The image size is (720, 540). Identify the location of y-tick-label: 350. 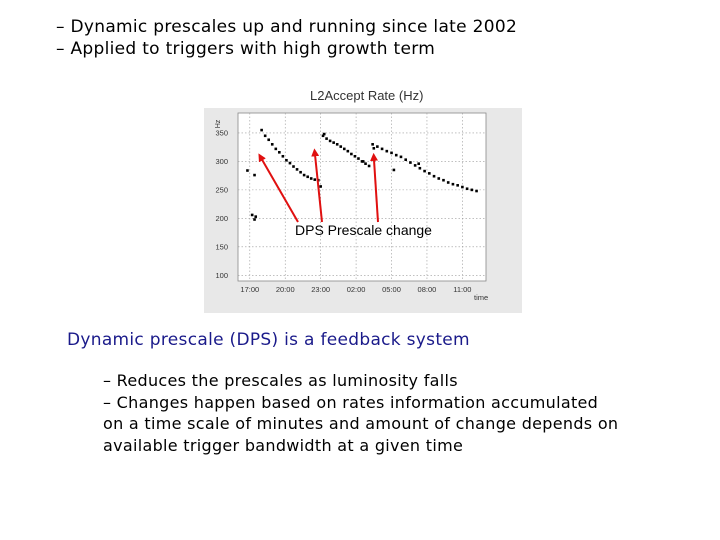
(221, 132).